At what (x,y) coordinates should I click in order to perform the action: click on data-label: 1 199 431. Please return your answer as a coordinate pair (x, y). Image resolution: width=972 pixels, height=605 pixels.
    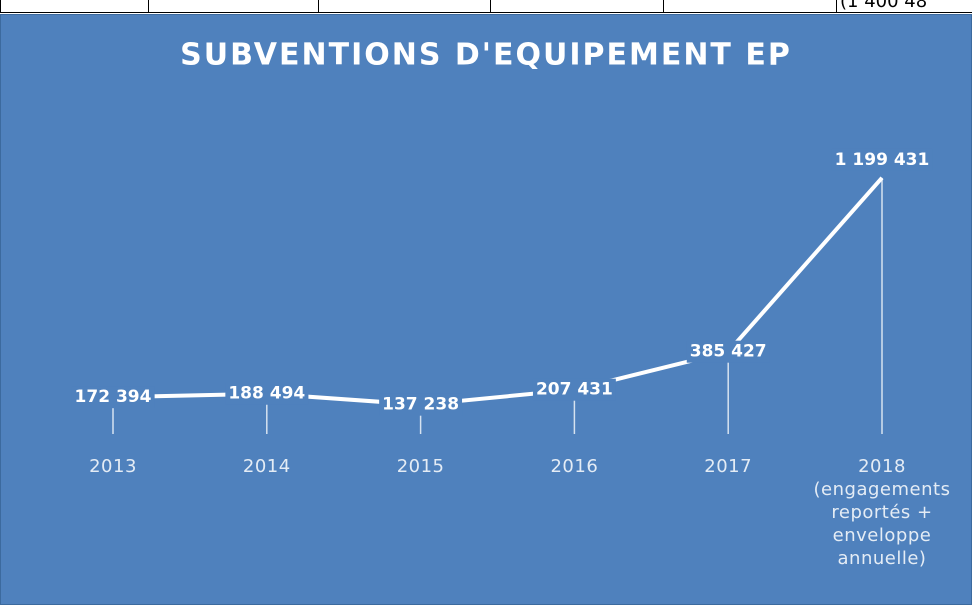
    Looking at the image, I should click on (882, 160).